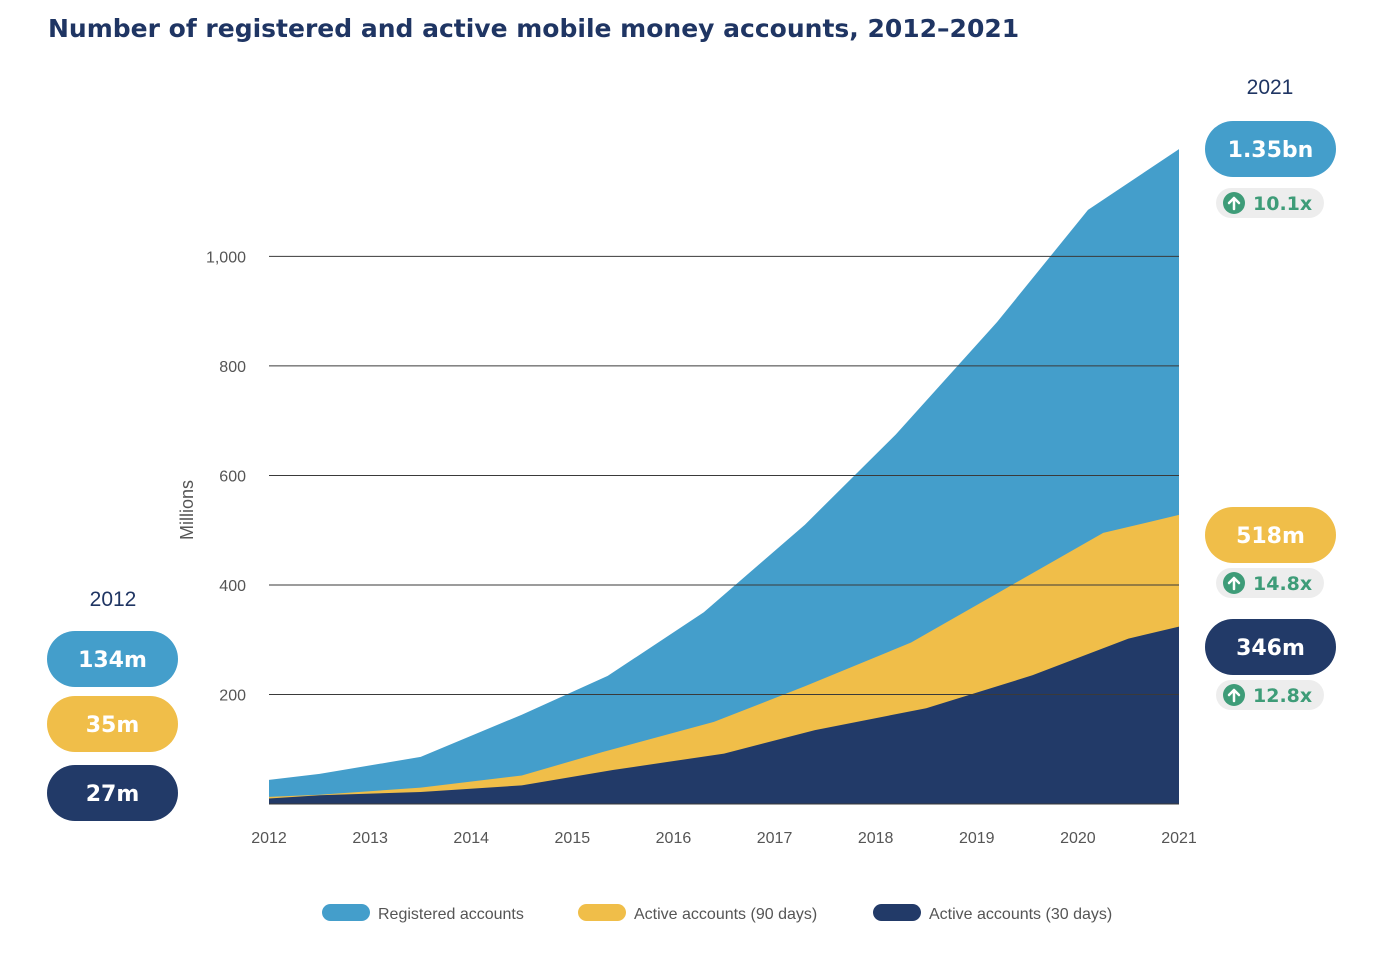  I want to click on start-value-label: 35m, so click(113, 725).